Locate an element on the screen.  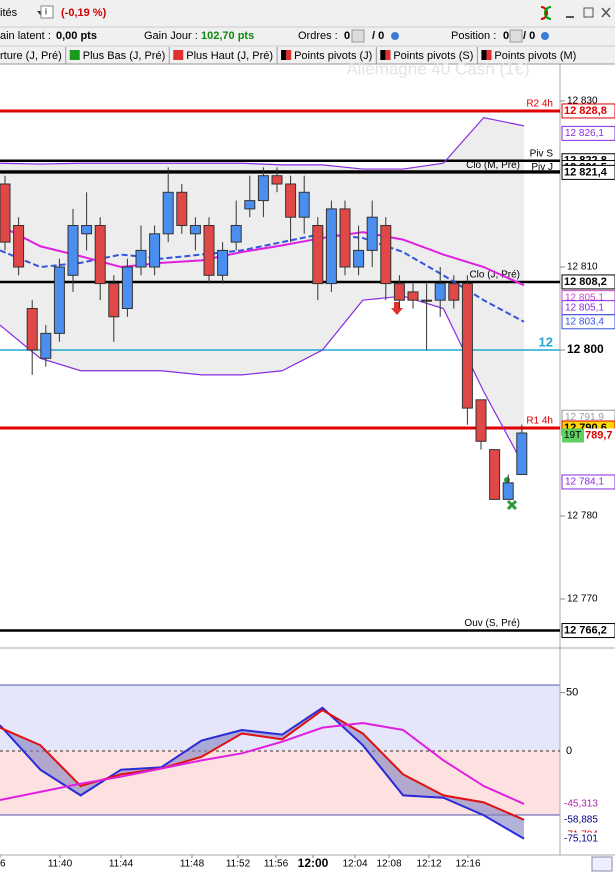
orders-total: / 0 is located at coordinates (378, 36).